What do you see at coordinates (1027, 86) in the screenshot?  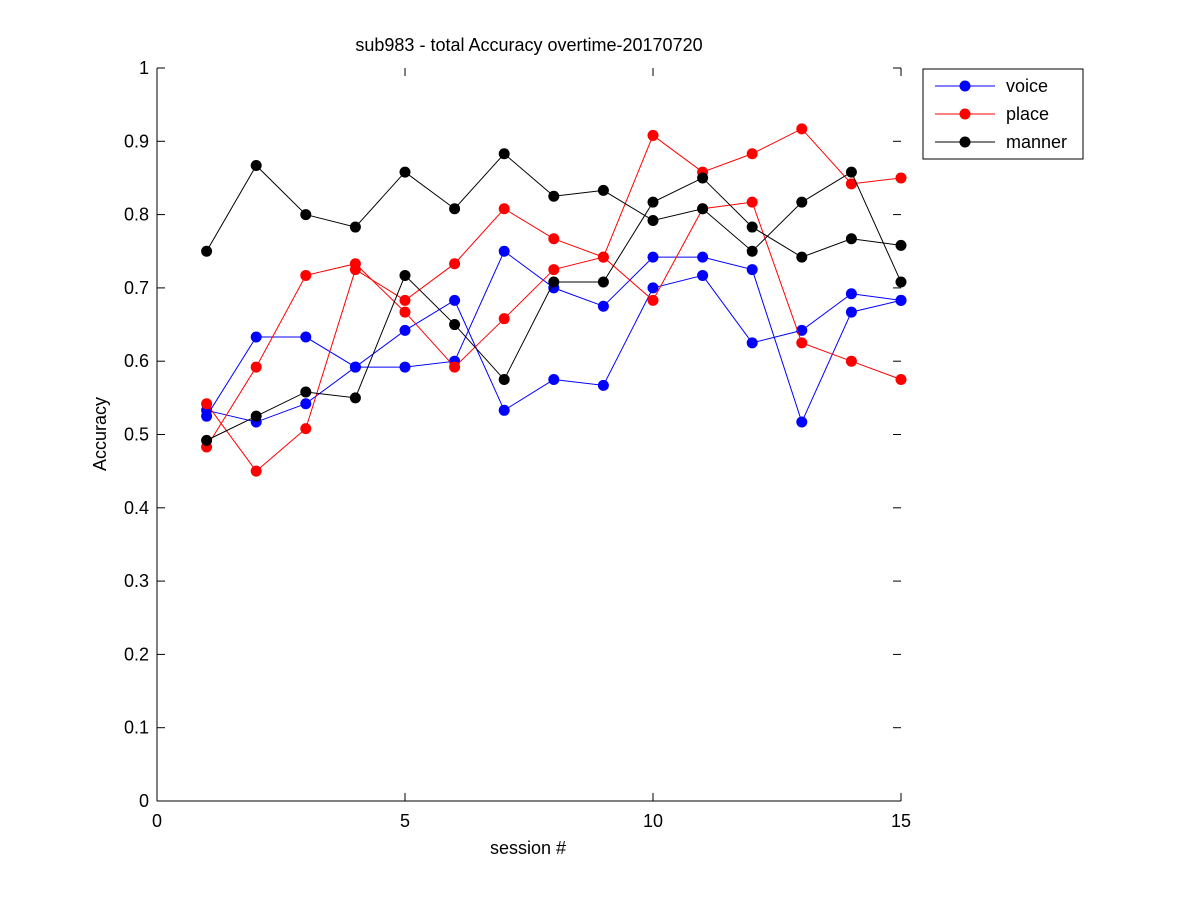 I see `legend-label: voice` at bounding box center [1027, 86].